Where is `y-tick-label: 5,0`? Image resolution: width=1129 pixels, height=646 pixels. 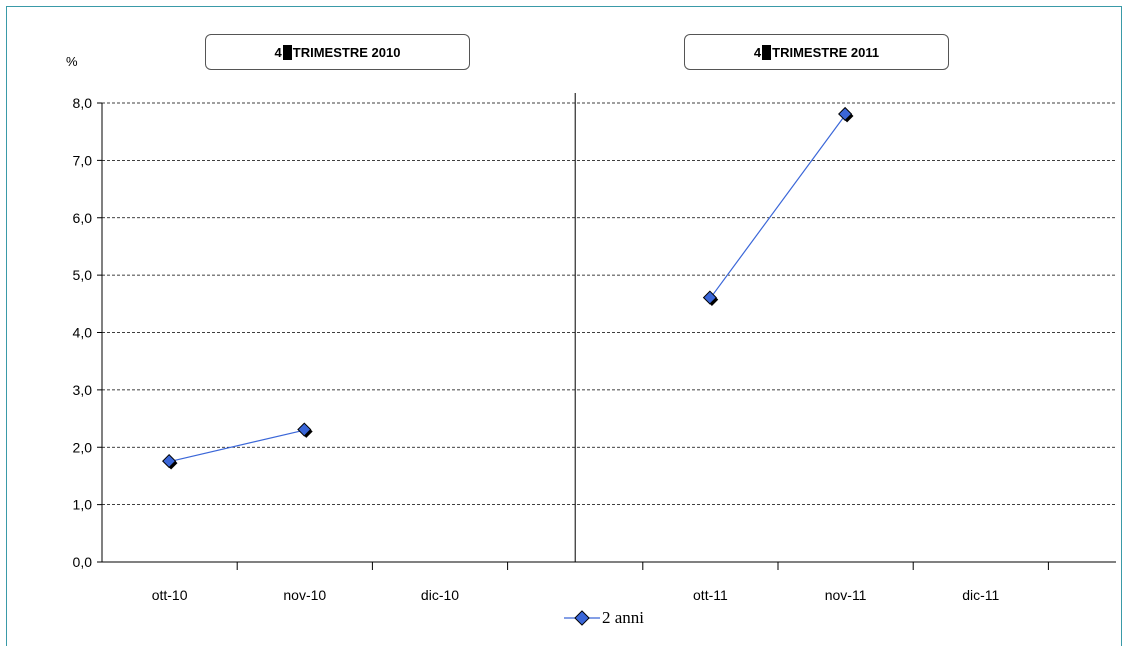
y-tick-label: 5,0 is located at coordinates (83, 275).